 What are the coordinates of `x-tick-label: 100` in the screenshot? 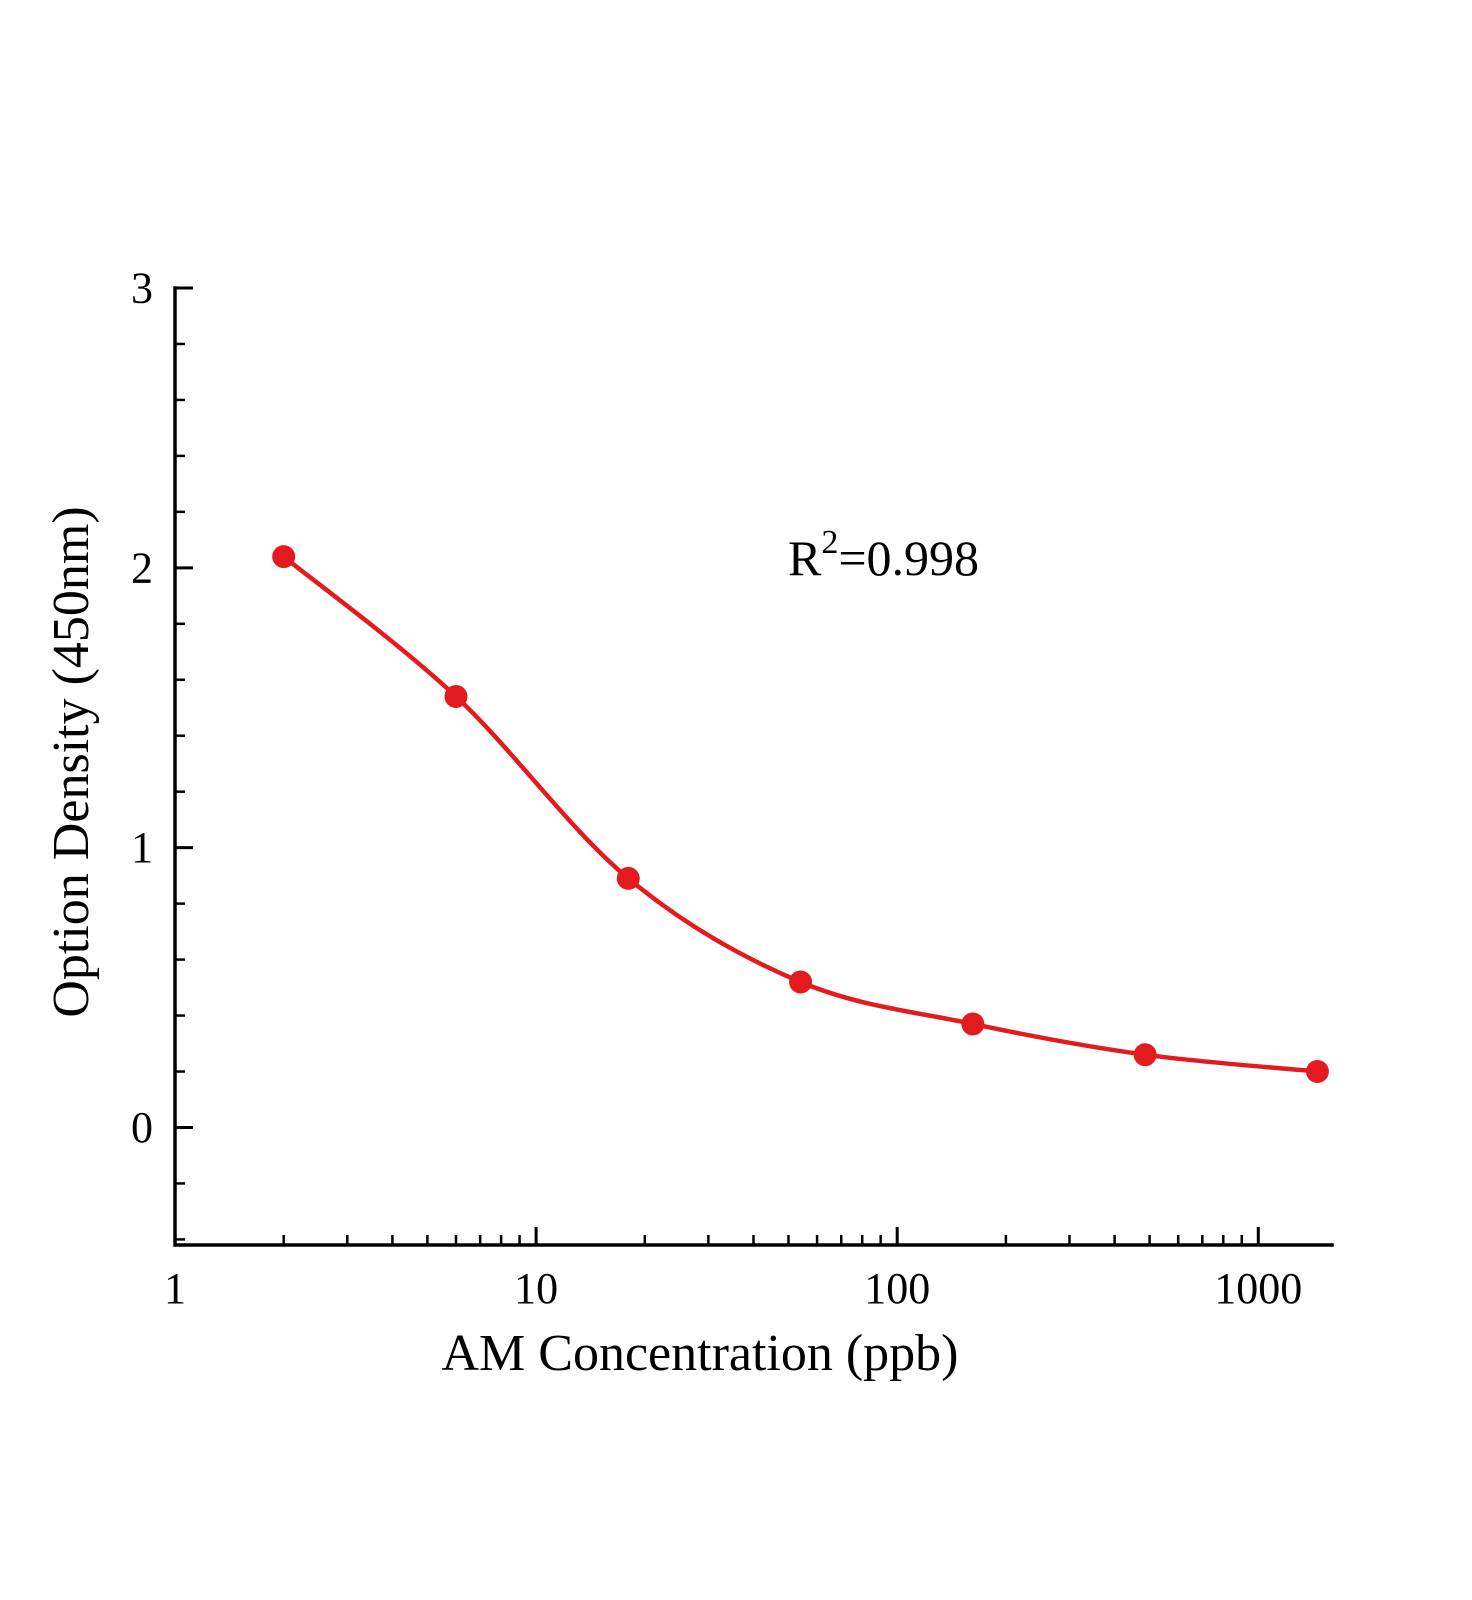 It's located at (897, 1288).